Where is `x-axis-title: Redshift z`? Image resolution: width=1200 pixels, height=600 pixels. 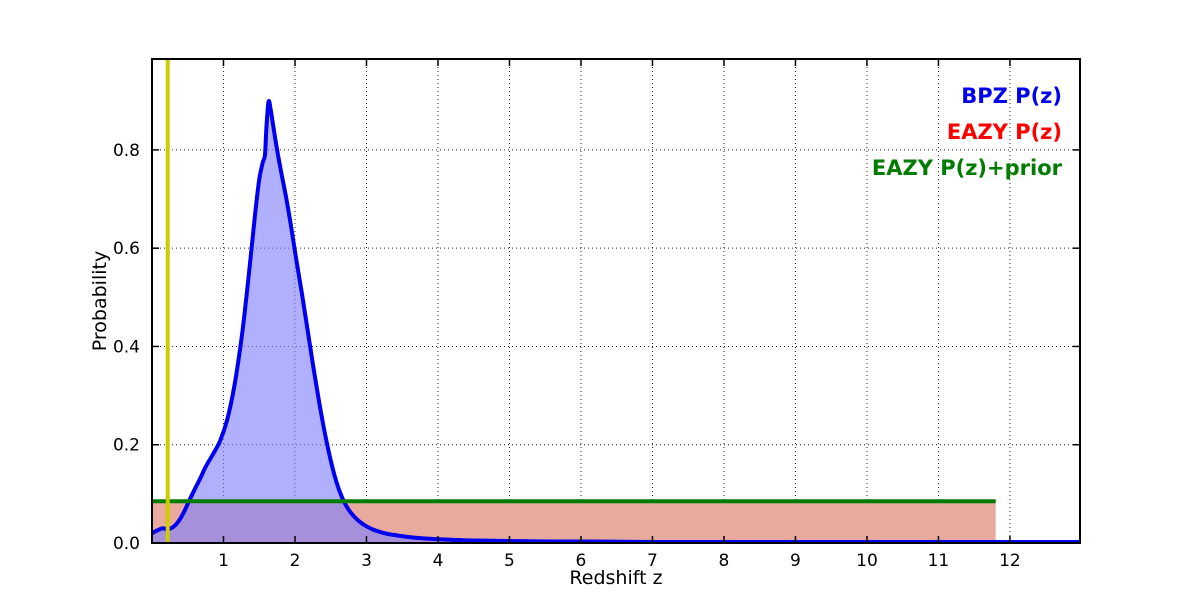
x-axis-title: Redshift z is located at coordinates (615, 578).